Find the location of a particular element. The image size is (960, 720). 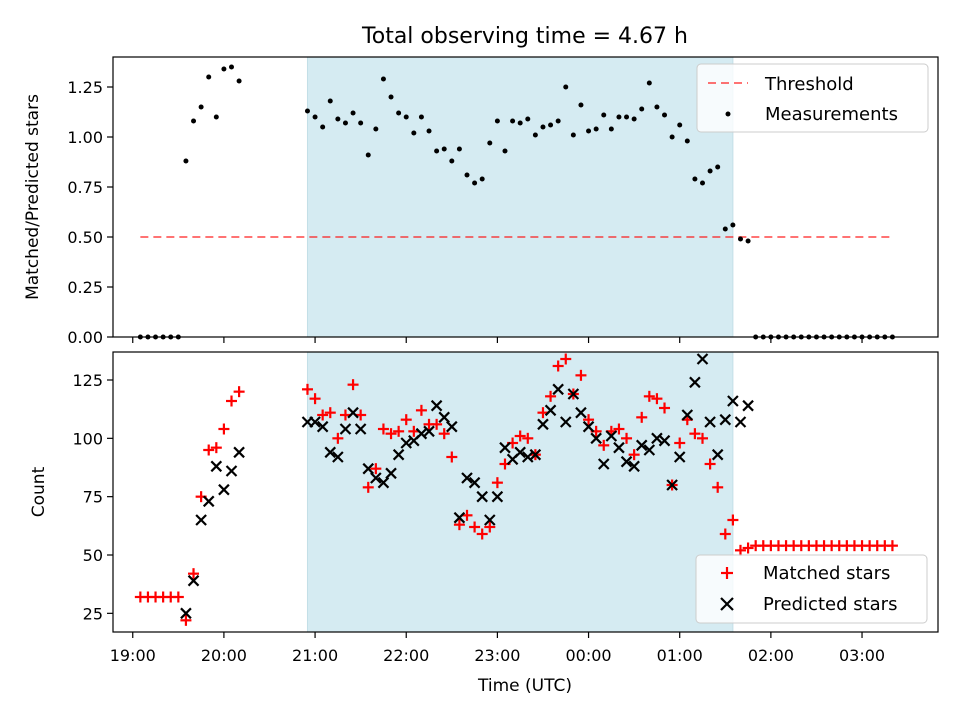

measurements-legend-label: Measurements is located at coordinates (831, 114).